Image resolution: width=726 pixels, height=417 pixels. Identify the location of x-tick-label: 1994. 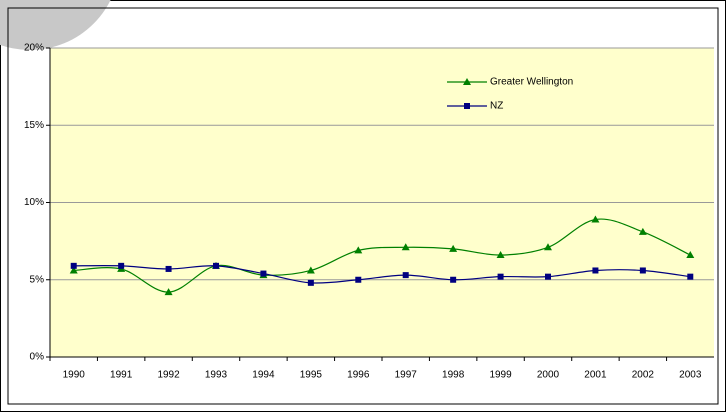
(263, 375).